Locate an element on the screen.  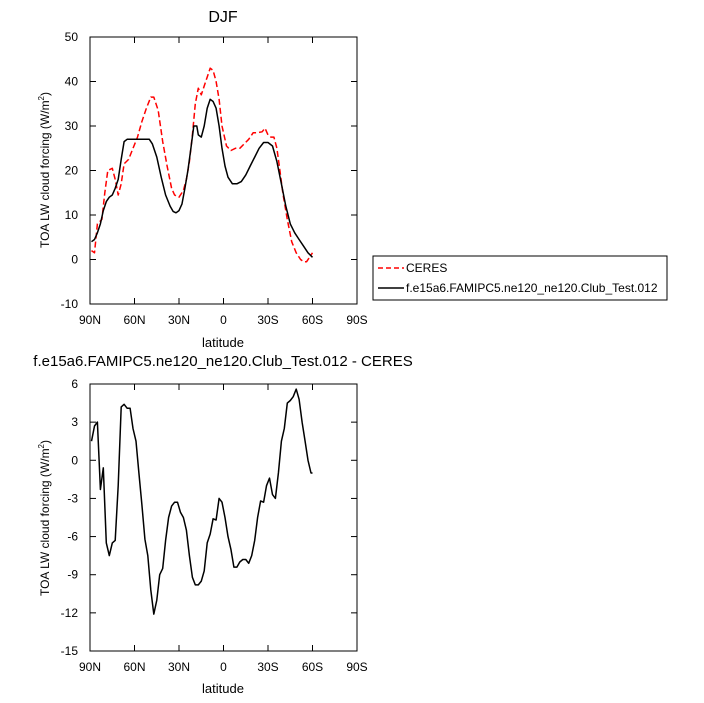
legend-ceres-label: CERES is located at coordinates (426, 268).